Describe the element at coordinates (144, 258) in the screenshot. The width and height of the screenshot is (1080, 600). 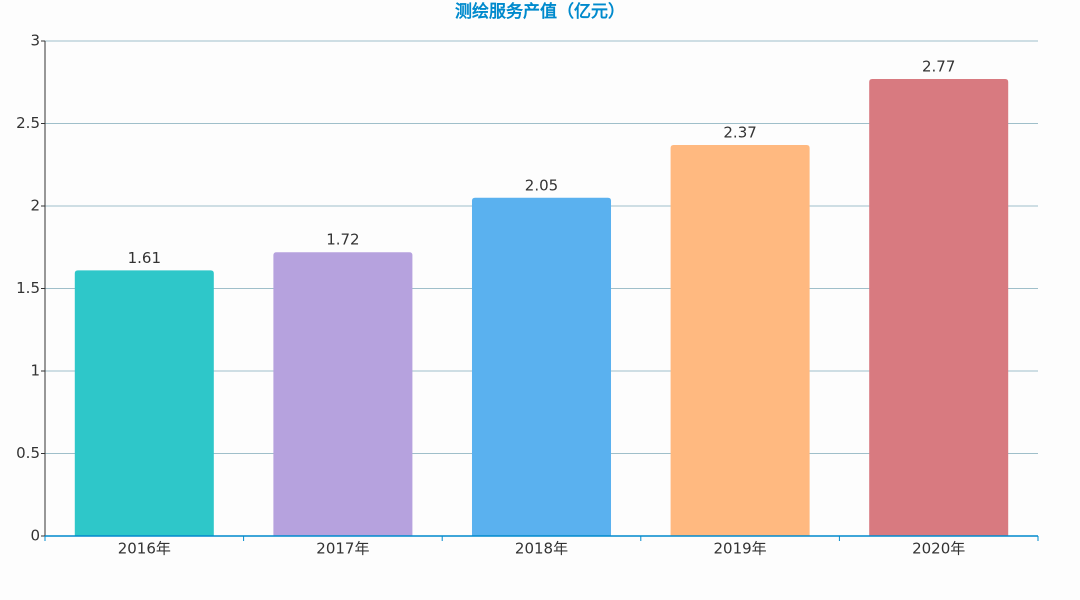
I see `data-label: 1.61` at that location.